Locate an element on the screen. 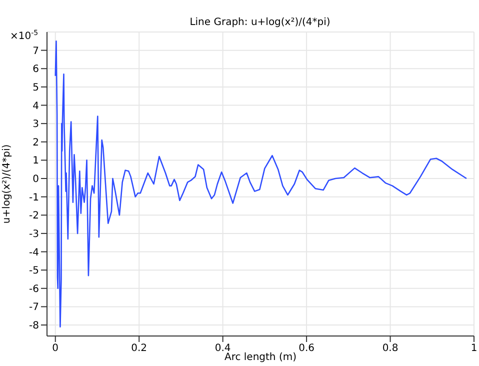  y-tick-label: 7 is located at coordinates (35, 51).